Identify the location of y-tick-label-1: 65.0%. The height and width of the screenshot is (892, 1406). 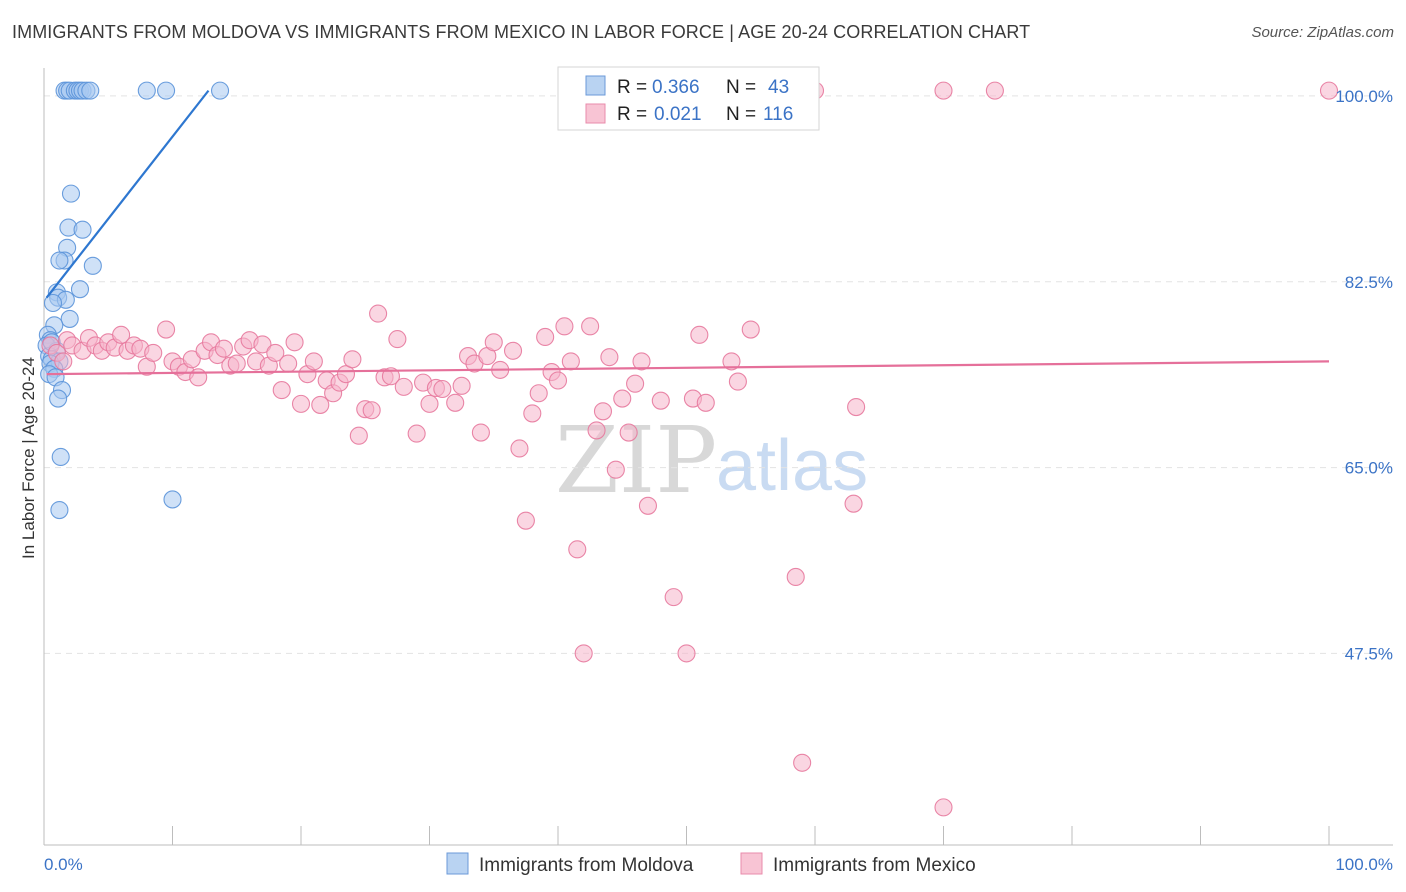
(1369, 468).